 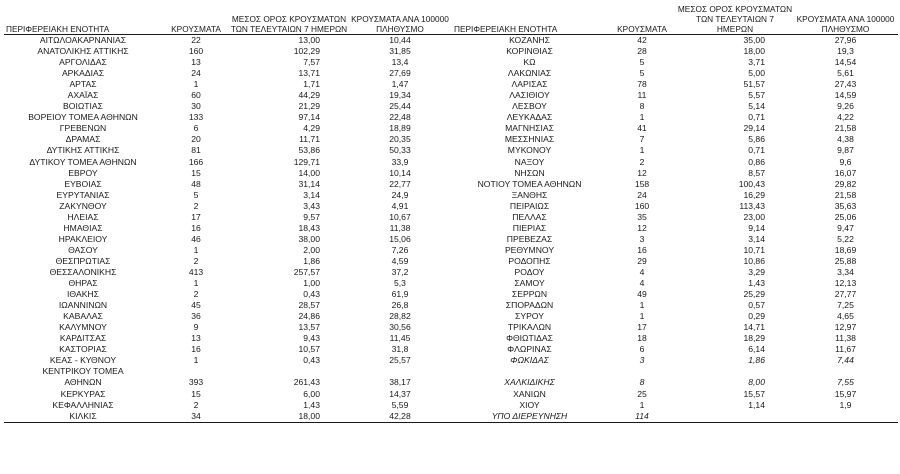 I want to click on per-100k-cell: 61,9, so click(x=400, y=294).